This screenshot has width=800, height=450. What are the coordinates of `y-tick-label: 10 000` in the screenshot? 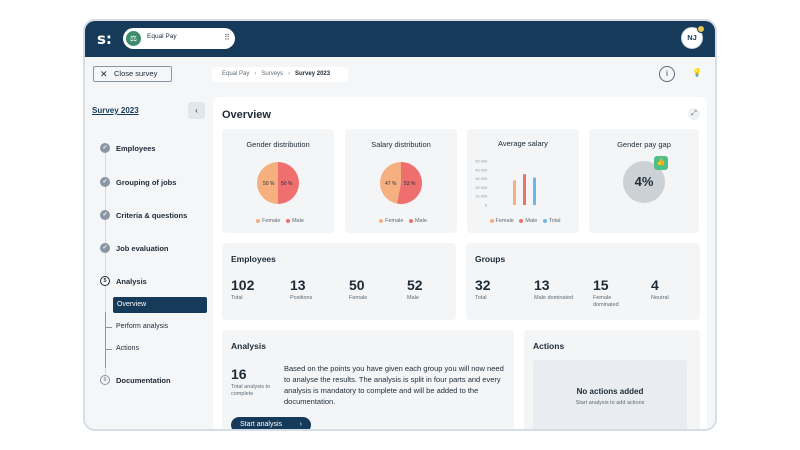 It's located at (481, 197).